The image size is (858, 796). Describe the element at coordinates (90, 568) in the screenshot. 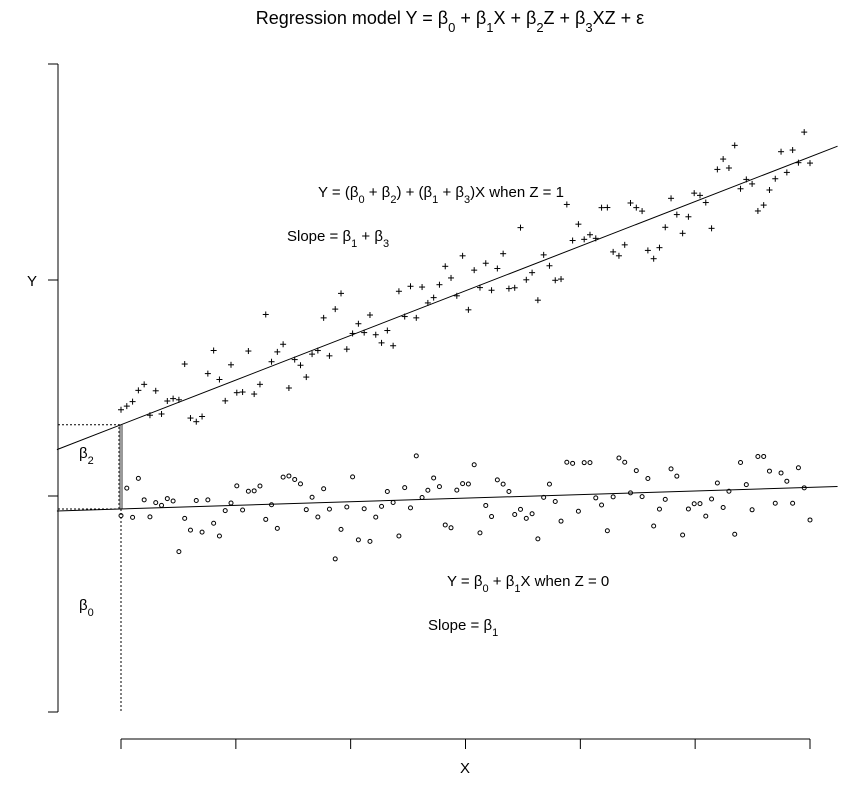

I see `reference-lines` at that location.